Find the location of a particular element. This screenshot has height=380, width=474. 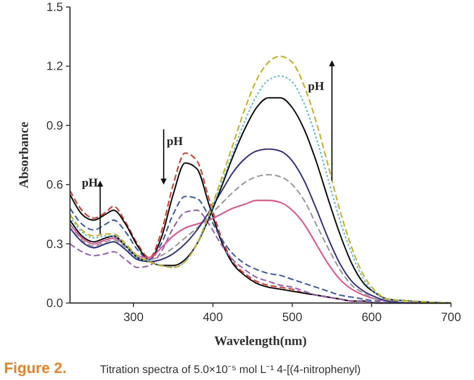

y-tick-label: 0.6 is located at coordinates (55, 185).